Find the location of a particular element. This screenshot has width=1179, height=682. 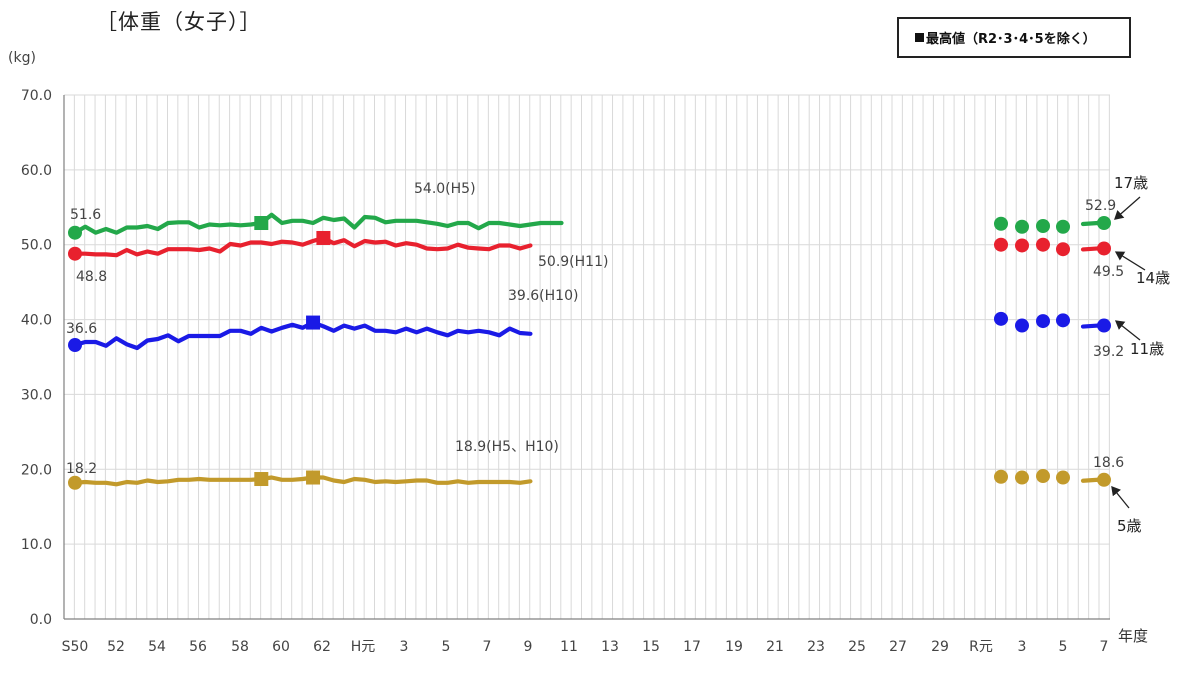

label-17-latest: 52.9 is located at coordinates (1100, 206).